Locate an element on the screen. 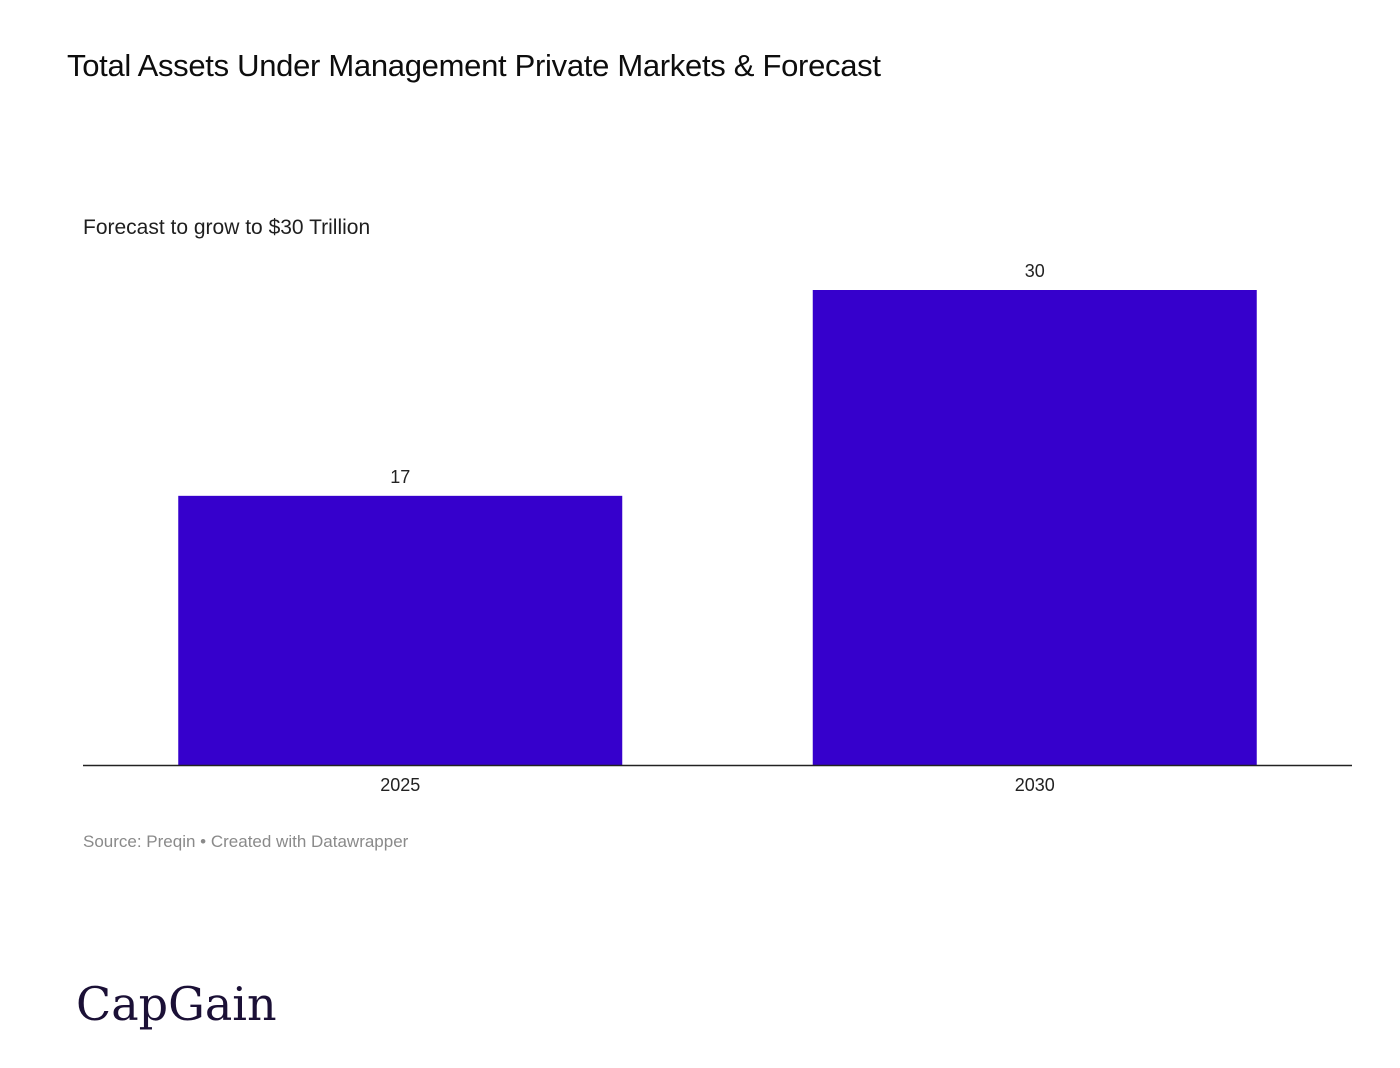 This screenshot has height=1068, width=1400. bar-2030 is located at coordinates (1034, 527).